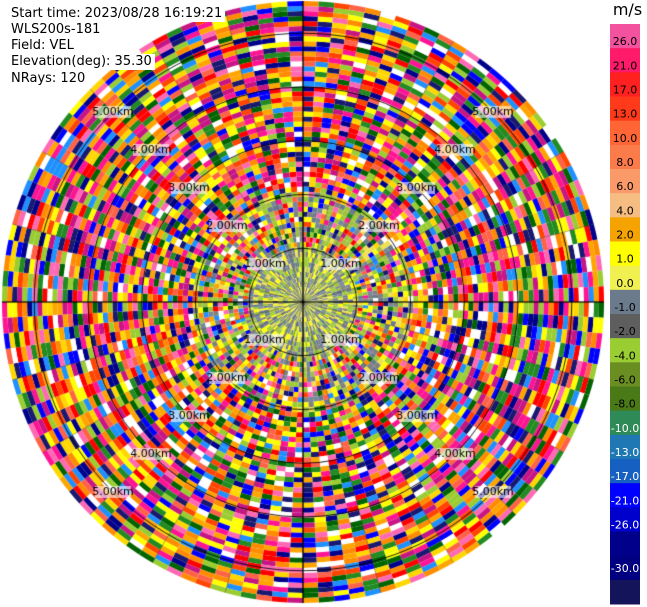 The width and height of the screenshot is (647, 607). What do you see at coordinates (625, 500) in the screenshot?
I see `colorbar-tick-label: -21.0` at bounding box center [625, 500].